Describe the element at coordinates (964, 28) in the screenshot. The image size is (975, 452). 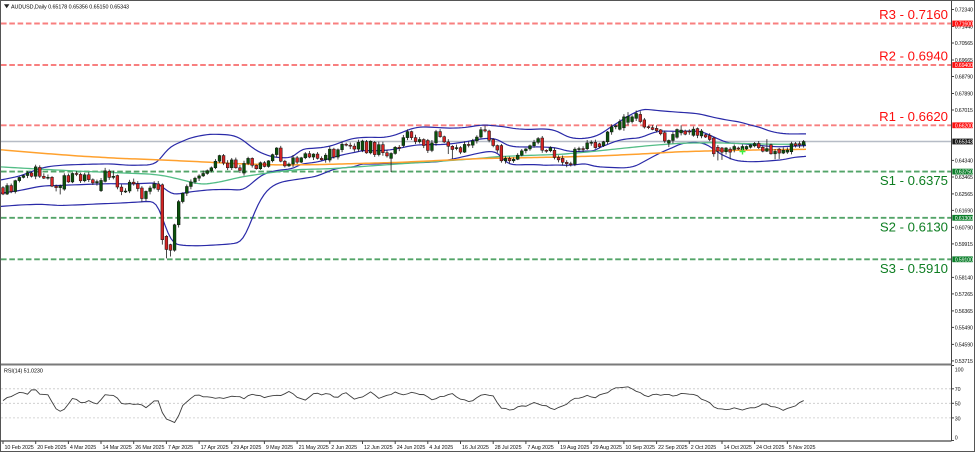
I see `svg-text: 0.71440` at that location.